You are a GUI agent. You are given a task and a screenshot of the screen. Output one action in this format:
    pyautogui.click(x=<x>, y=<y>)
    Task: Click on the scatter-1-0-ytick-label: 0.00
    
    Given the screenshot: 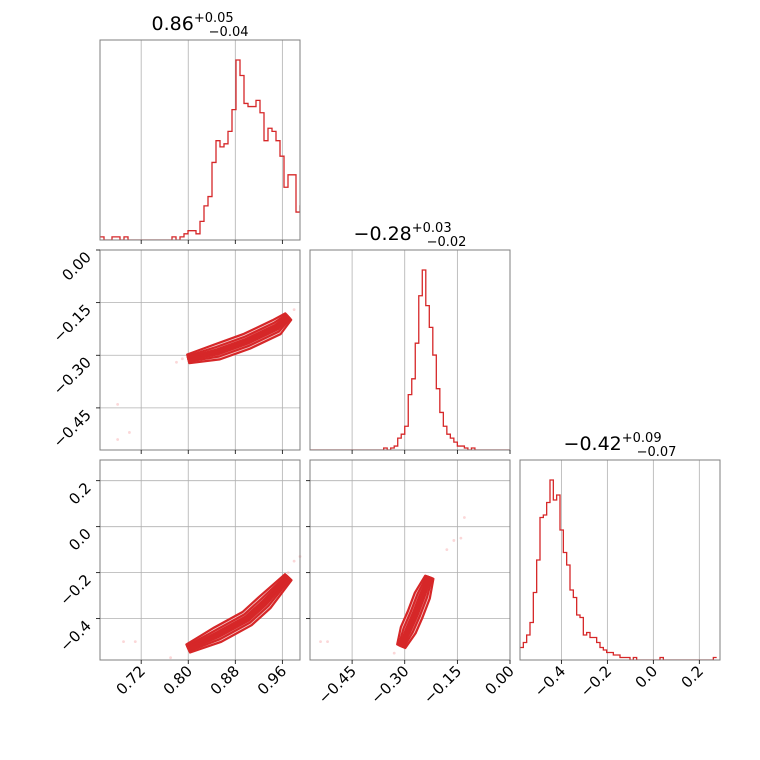 What is the action you would take?
    pyautogui.click(x=76, y=266)
    